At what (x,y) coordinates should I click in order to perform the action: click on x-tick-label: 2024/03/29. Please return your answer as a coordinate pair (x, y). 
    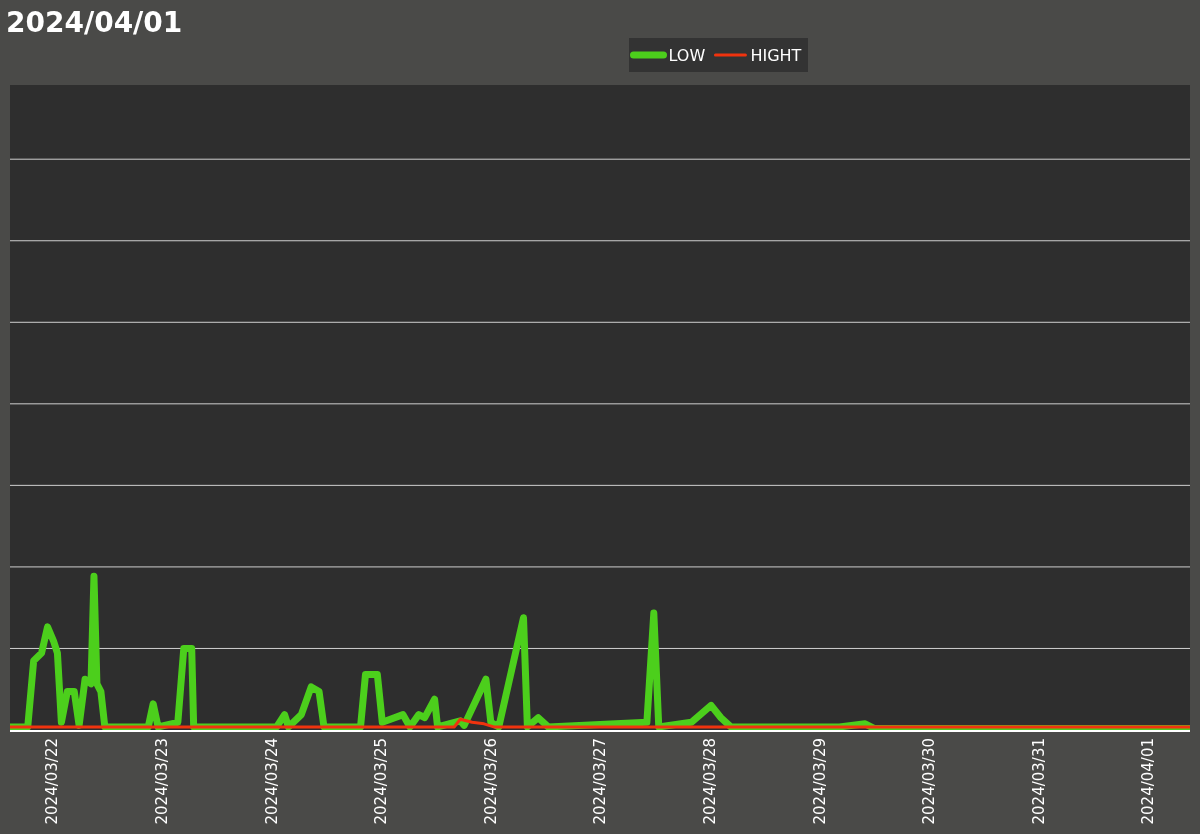
    Looking at the image, I should click on (819, 781).